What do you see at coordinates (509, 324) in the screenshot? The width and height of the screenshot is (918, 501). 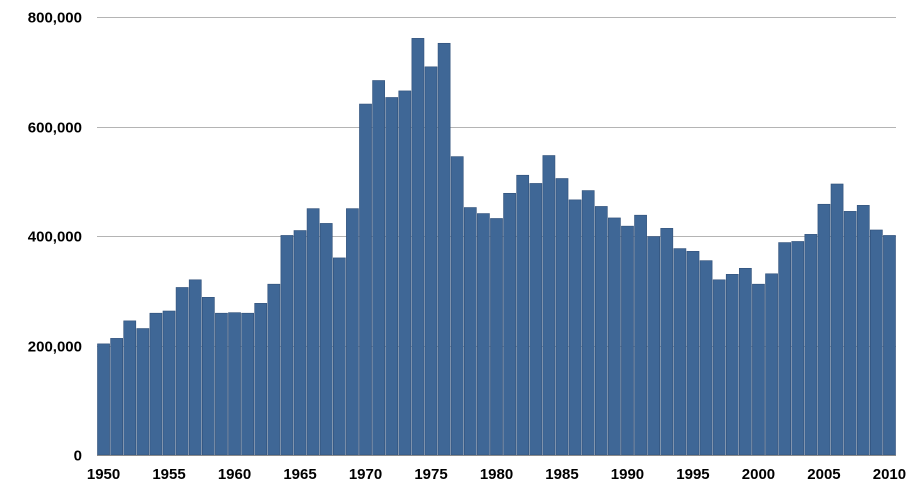 I see `bar-1981` at bounding box center [509, 324].